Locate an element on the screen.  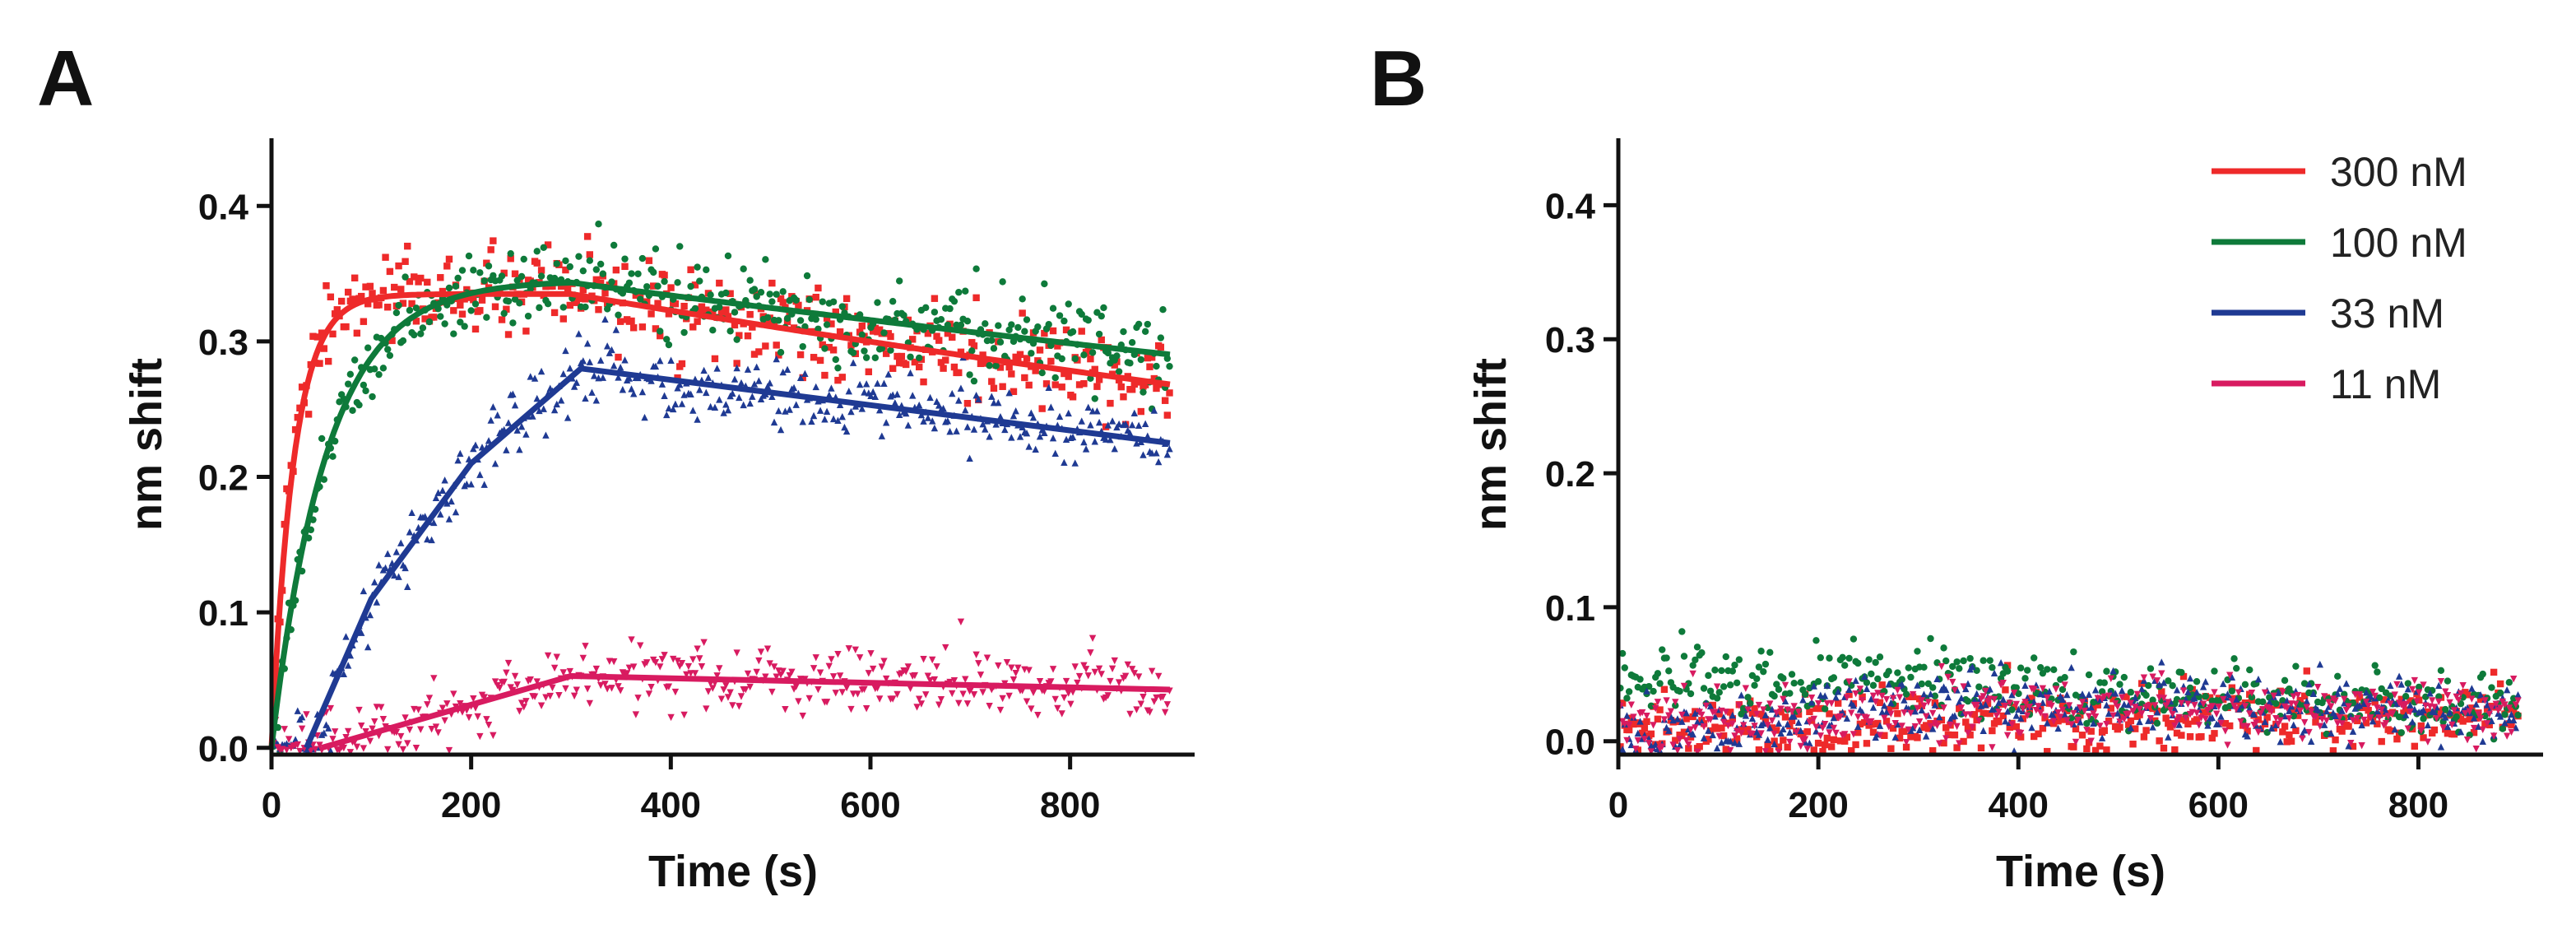
x-tick-label: 600 is located at coordinates (2218, 805).